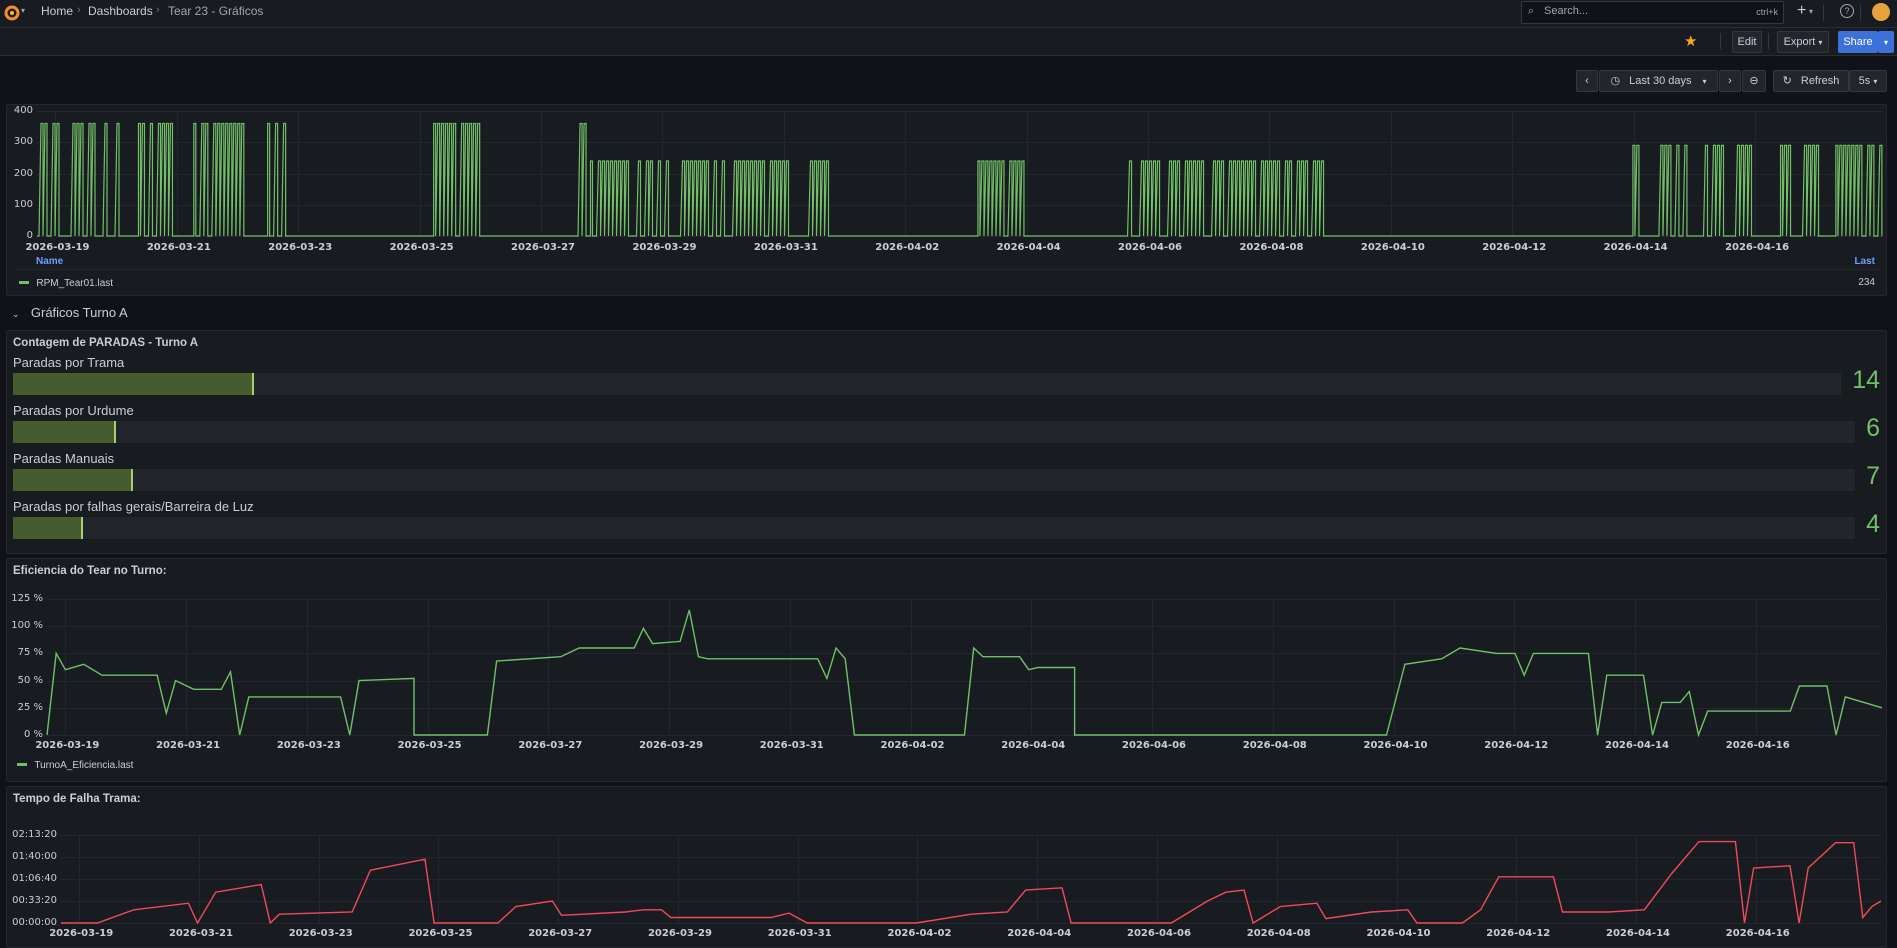  What do you see at coordinates (1516, 745) in the screenshot?
I see `x-tick-label: 2026-04-12` at bounding box center [1516, 745].